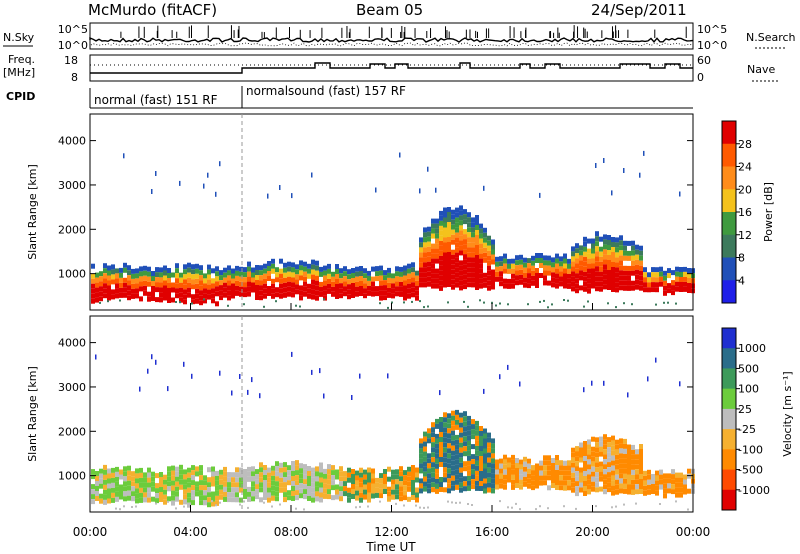 The image size is (800, 554). Describe the element at coordinates (745, 235) in the screenshot. I see `colorbar-tick-label: 12` at that location.